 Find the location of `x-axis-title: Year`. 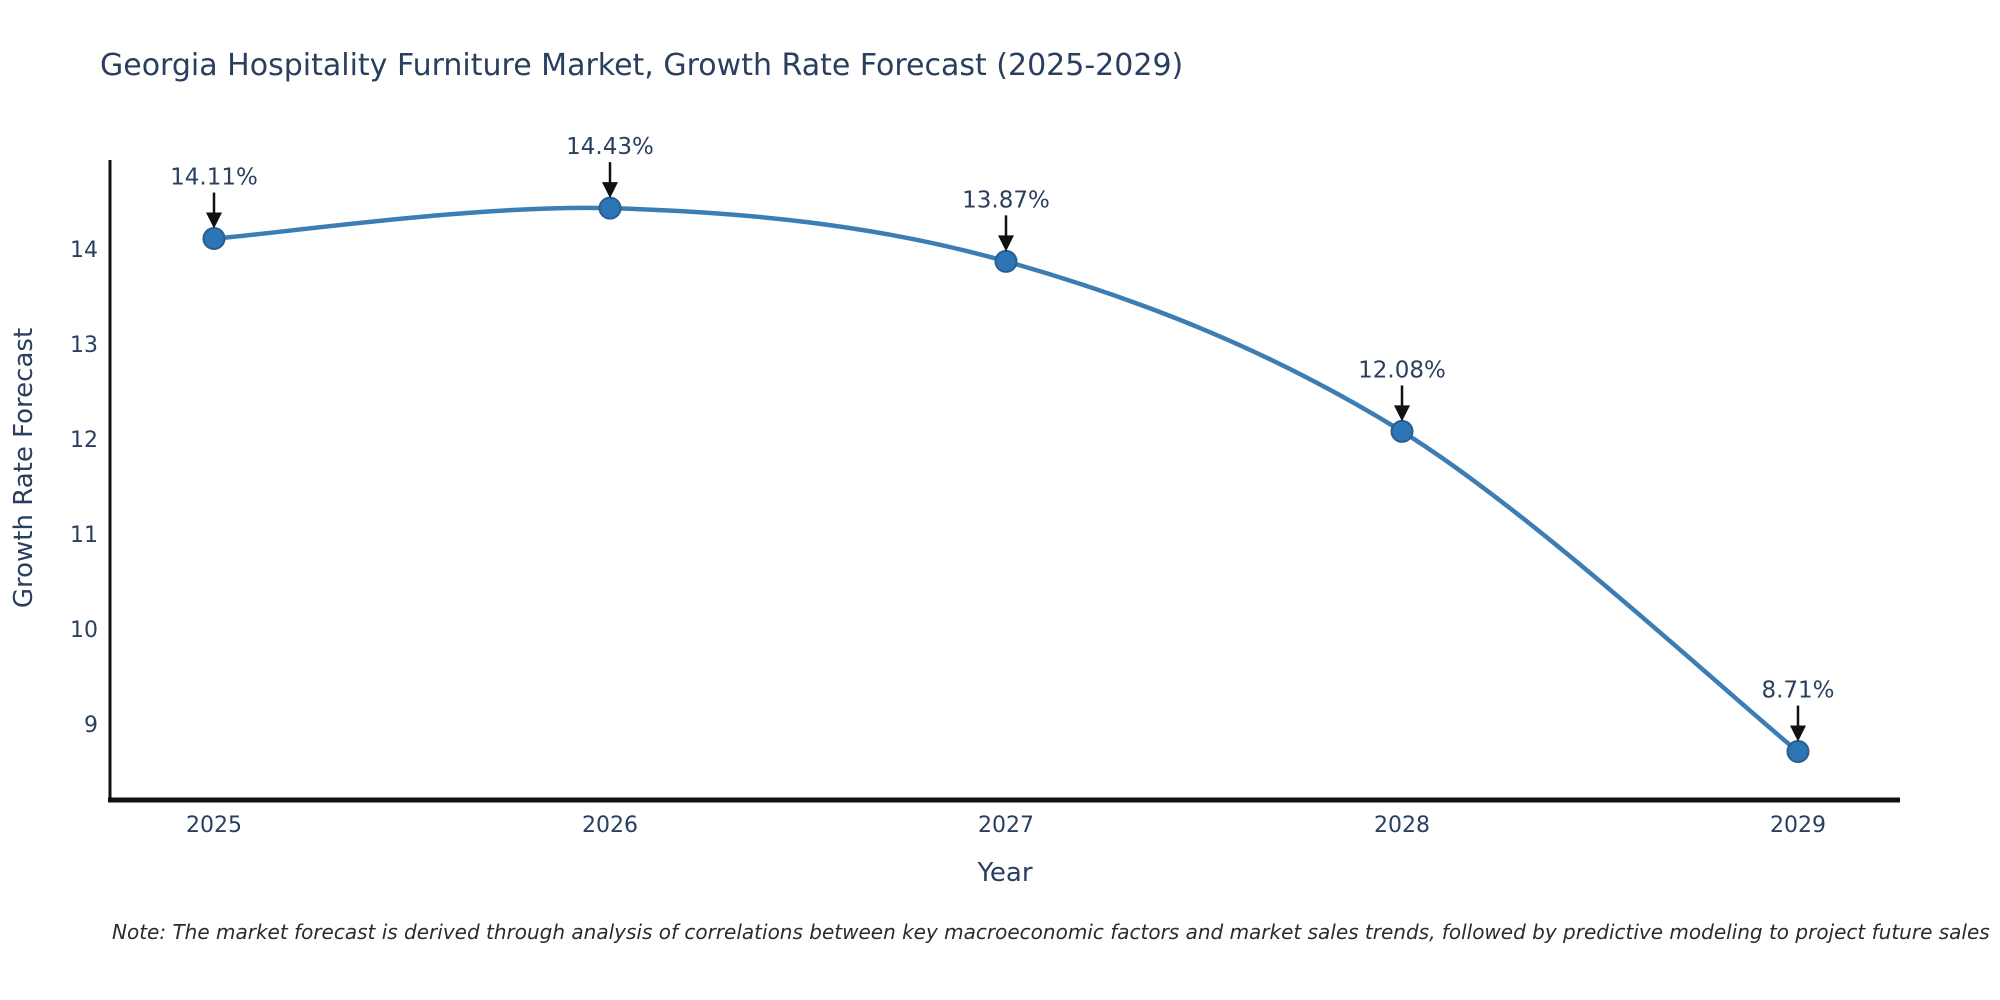

x-axis-title: Year is located at coordinates (1005, 873).